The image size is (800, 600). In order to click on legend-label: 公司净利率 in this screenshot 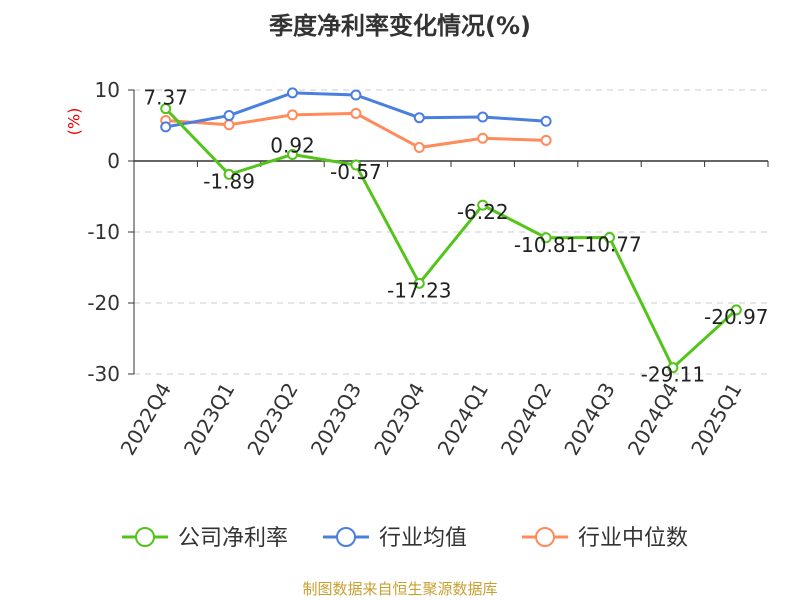, I will do `click(233, 538)`.